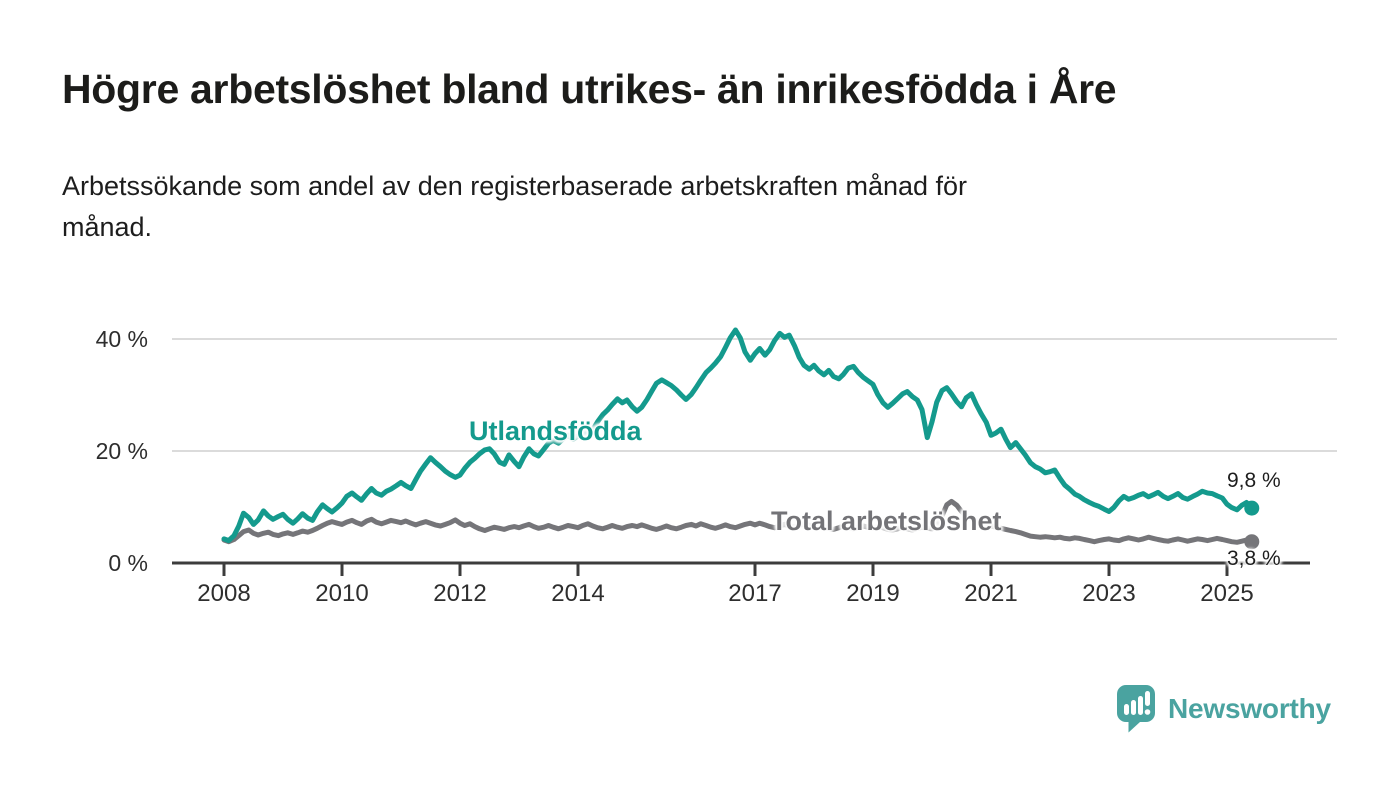 The image size is (1400, 794). I want to click on newsworthy-logo: Newsworthy, so click(1223, 709).